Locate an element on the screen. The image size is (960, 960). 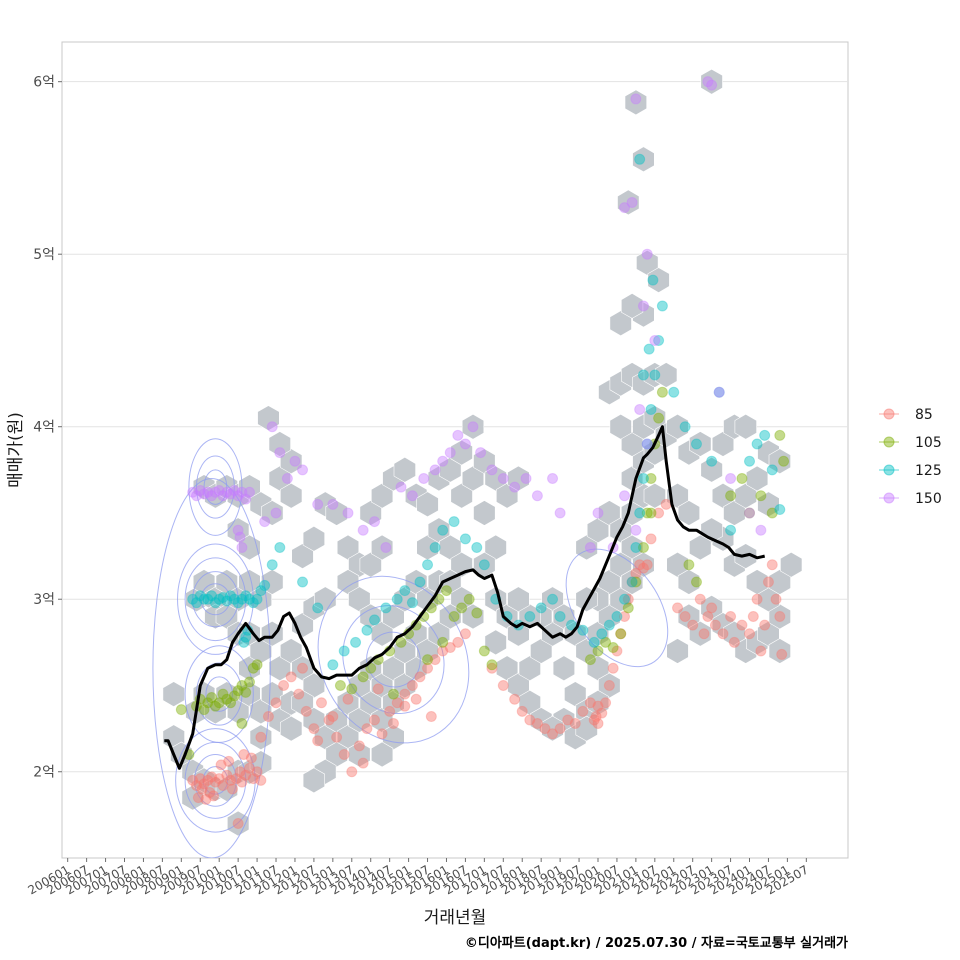
x-axis-title: 거래년월 is located at coordinates (455, 918).